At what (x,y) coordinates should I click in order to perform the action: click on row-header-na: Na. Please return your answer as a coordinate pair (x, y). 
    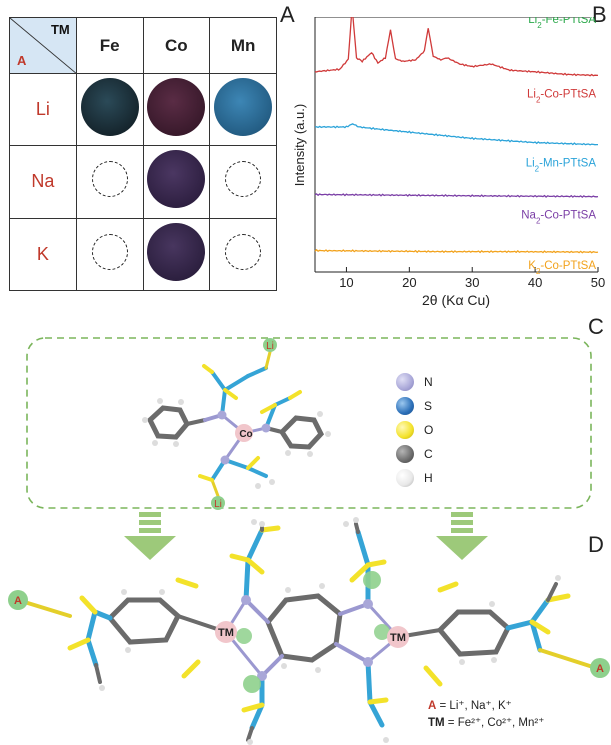
    Looking at the image, I should click on (43, 182).